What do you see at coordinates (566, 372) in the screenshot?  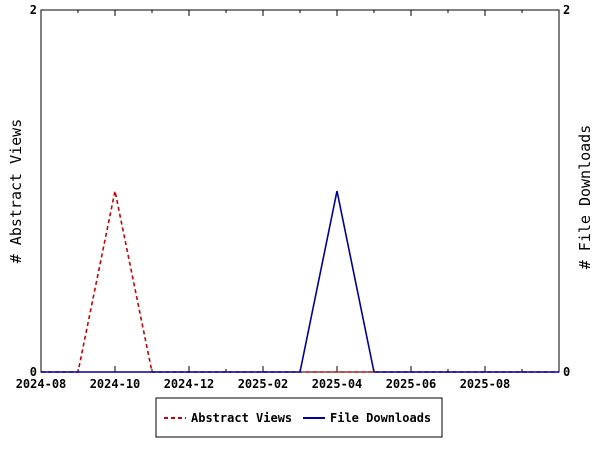 I see `y2-tick-label: 0` at bounding box center [566, 372].